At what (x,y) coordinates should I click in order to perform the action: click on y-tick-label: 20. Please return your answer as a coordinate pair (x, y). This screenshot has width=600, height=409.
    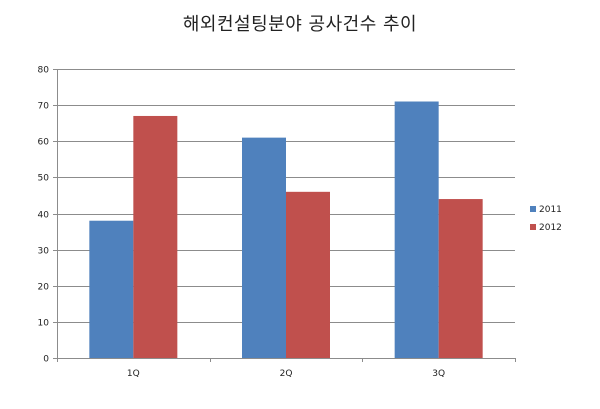
    Looking at the image, I should click on (44, 288).